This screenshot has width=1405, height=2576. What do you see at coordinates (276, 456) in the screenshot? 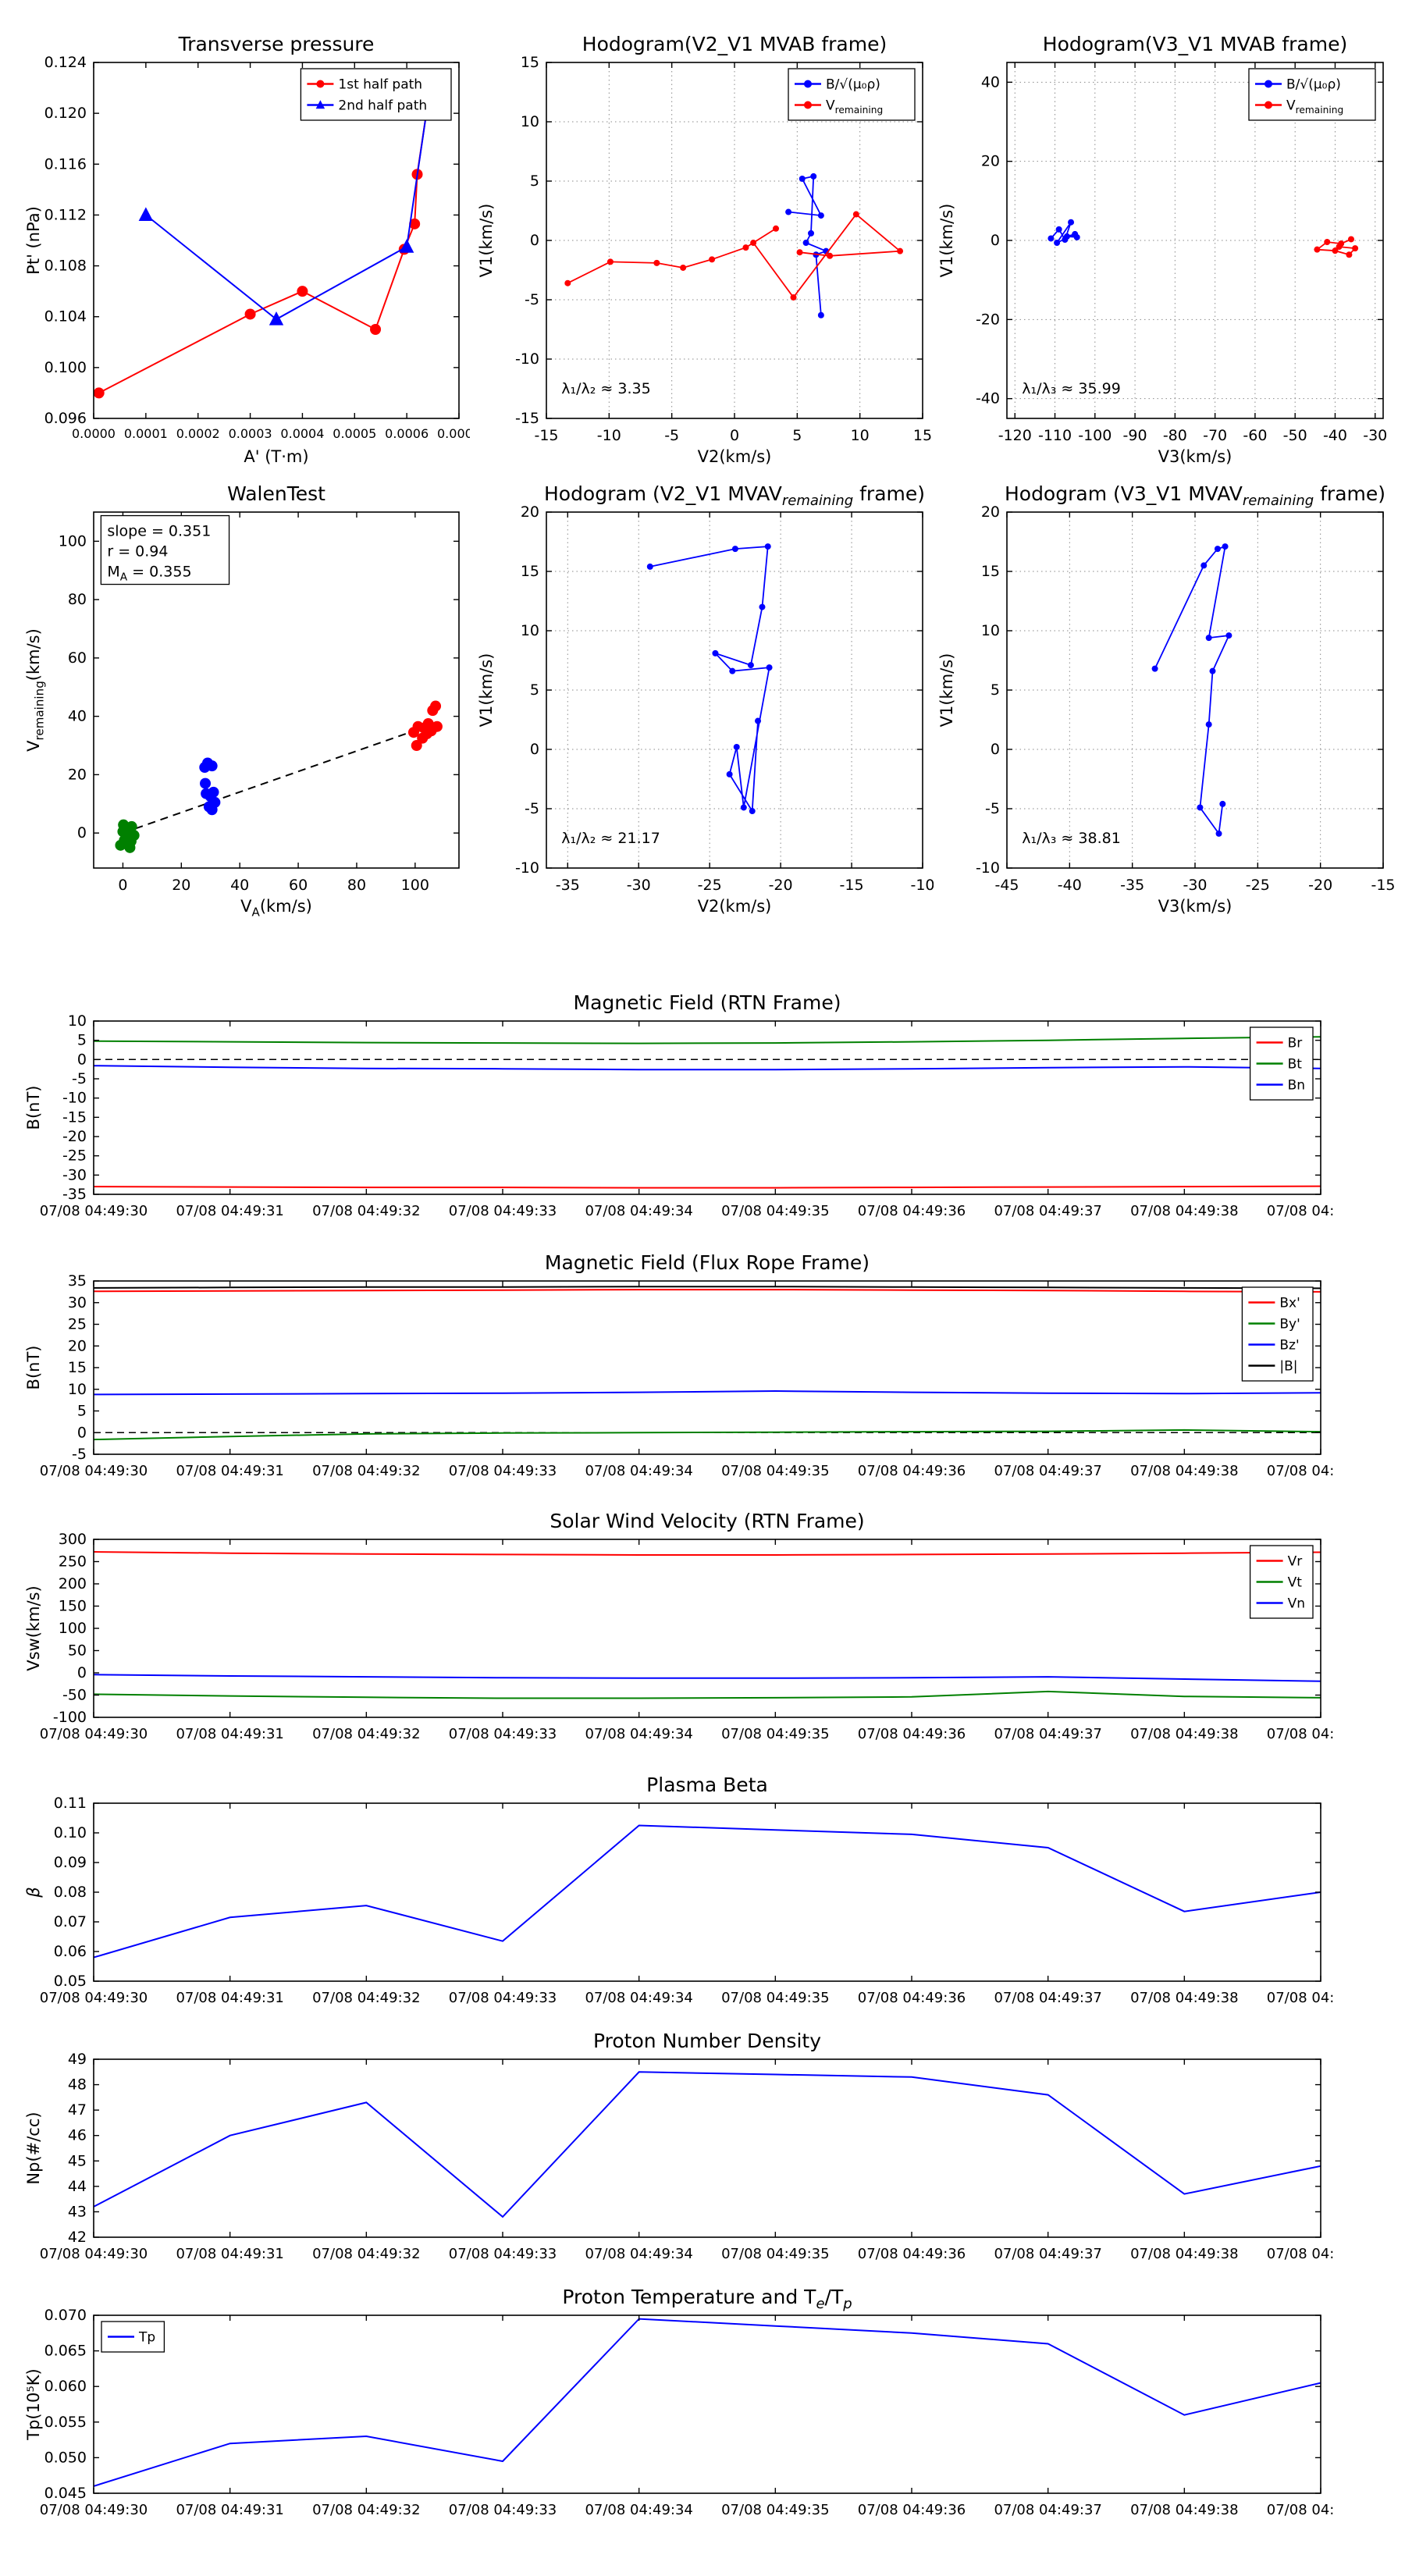
I see `svg-text: A' (T·m)` at bounding box center [276, 456].